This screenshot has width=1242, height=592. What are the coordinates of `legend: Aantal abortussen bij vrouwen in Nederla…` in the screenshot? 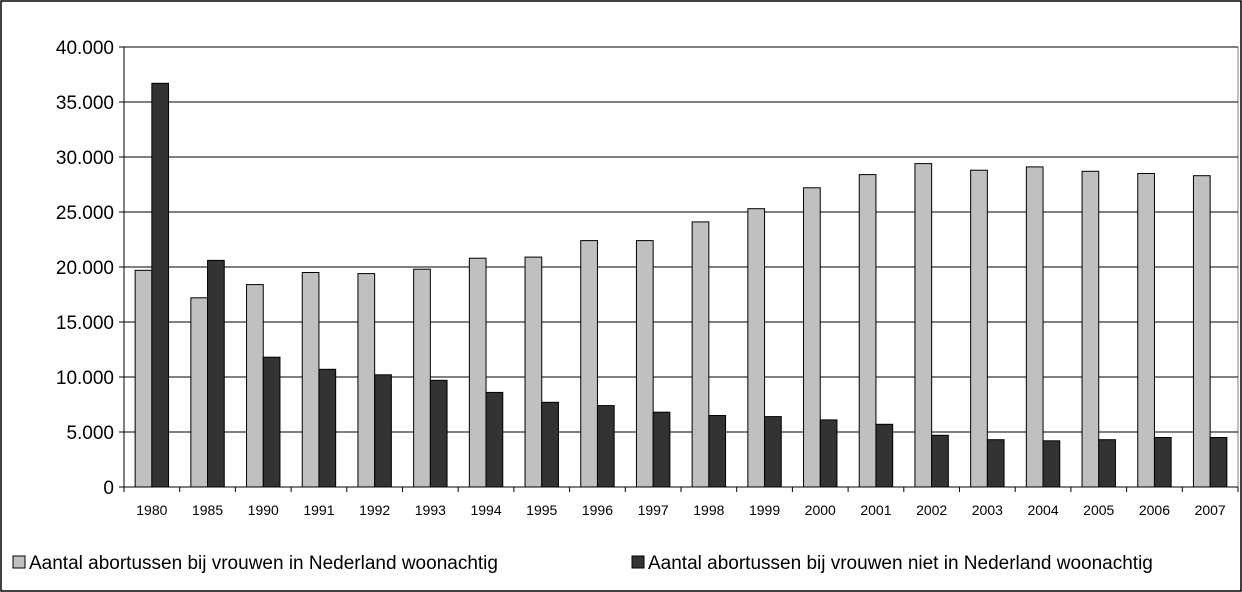 It's located at (582, 563).